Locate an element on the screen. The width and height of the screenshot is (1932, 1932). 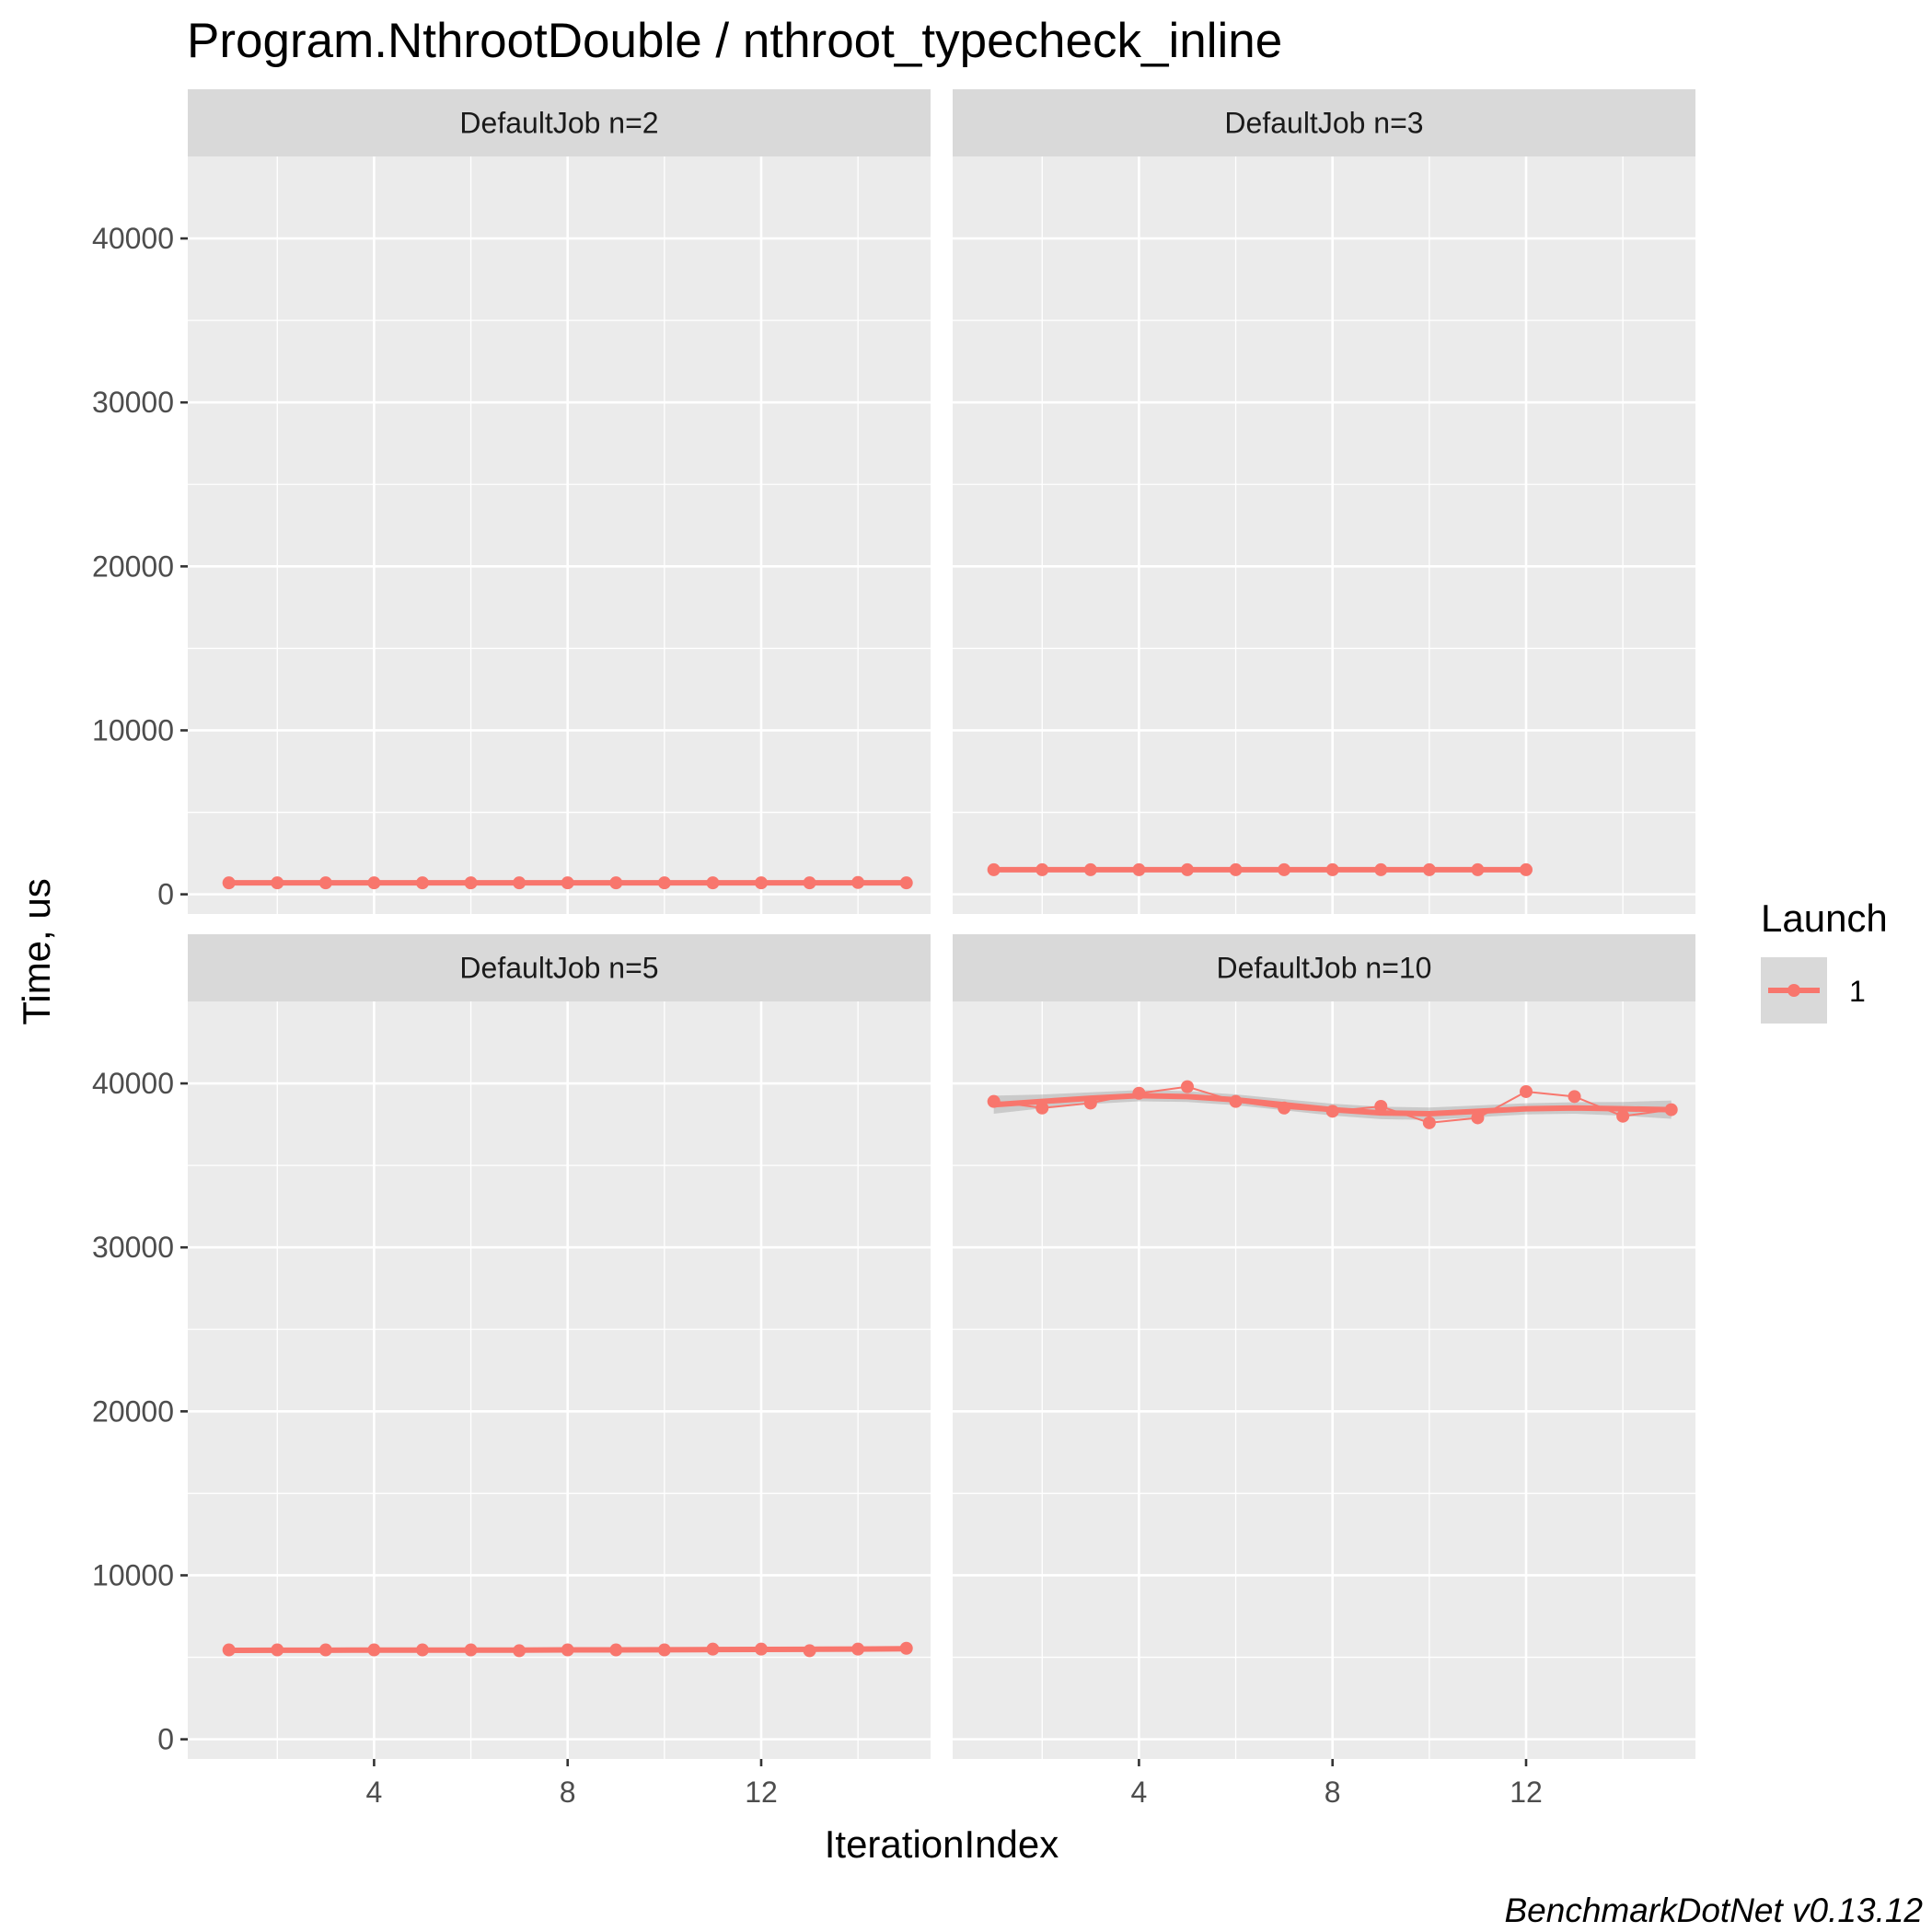
strip-label: DefaultJob n=2 is located at coordinates (559, 124).